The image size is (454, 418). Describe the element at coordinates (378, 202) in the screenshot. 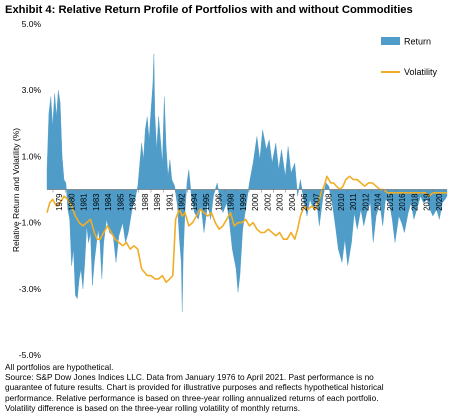

I see `x-tick-label: 2014` at that location.